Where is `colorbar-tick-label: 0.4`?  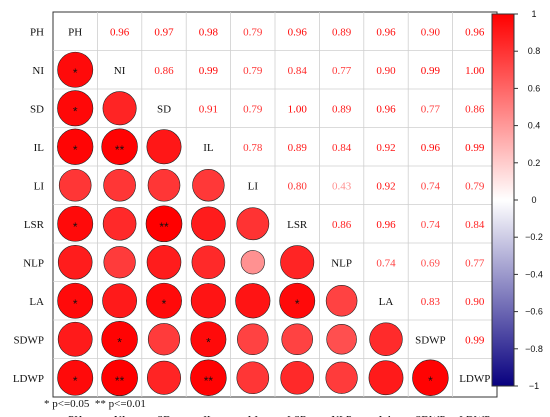
colorbar-tick-label: 0.4 is located at coordinates (534, 126).